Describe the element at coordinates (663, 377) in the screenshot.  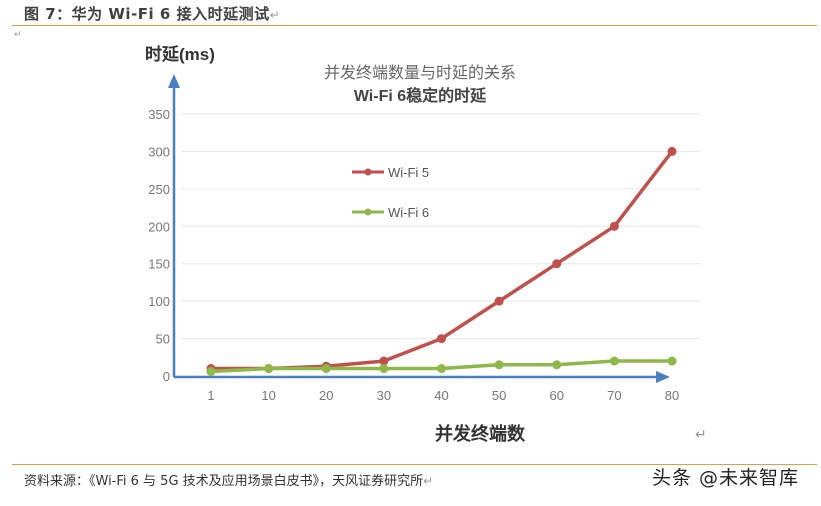
I see `x-axis-arrow-icon` at that location.